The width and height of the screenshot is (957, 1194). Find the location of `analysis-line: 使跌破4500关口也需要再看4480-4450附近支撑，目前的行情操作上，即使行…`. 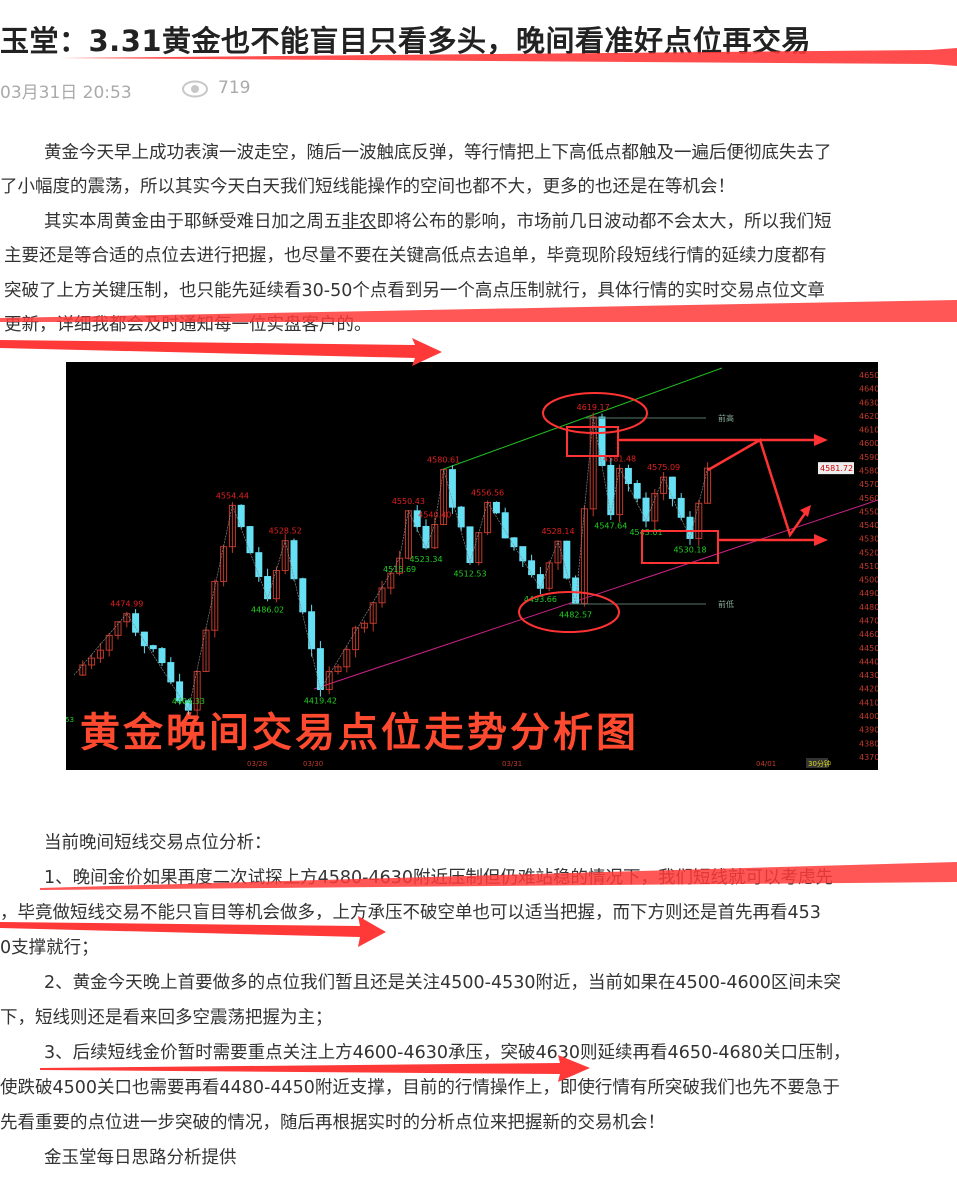

analysis-line: 使跌破4500关口也需要再看4480-4450附近支撑，目前的行情操作上，即使行… is located at coordinates (420, 1088).